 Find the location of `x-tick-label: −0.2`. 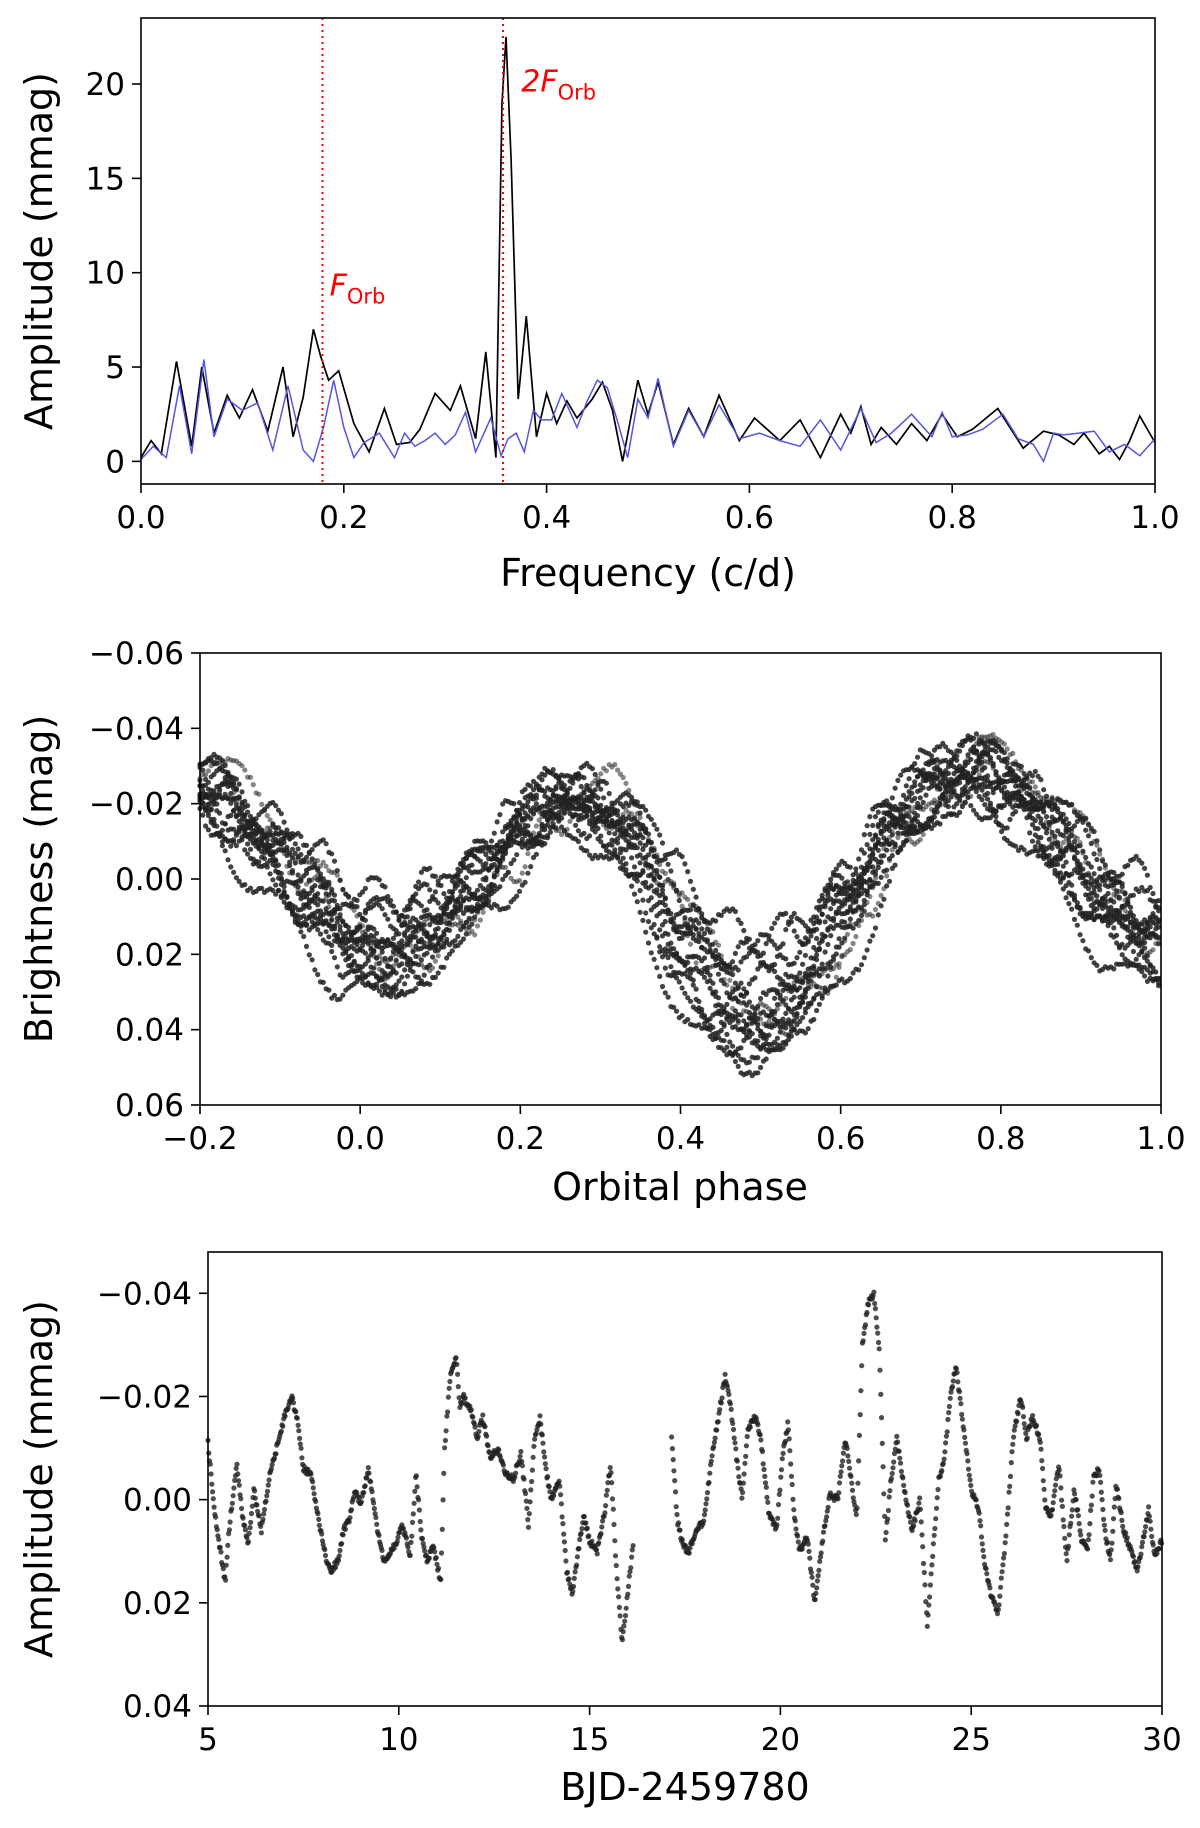

x-tick-label: −0.2 is located at coordinates (199, 1139).